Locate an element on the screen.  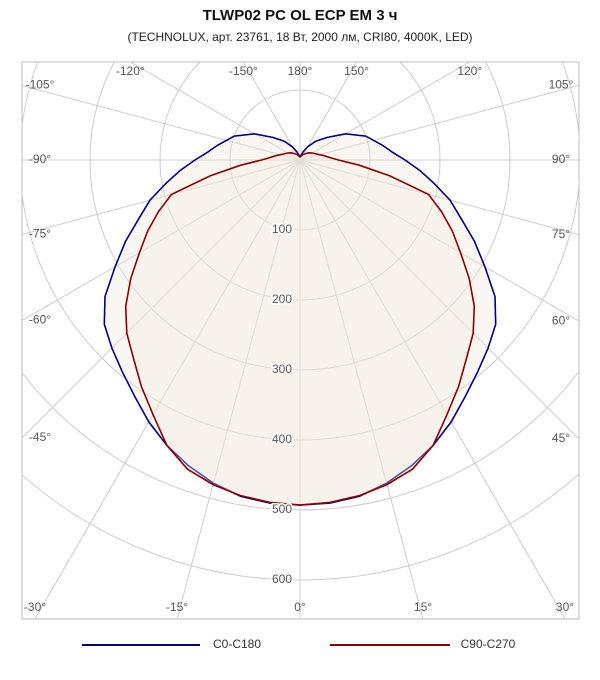
angle-label: -120° is located at coordinates (130, 71).